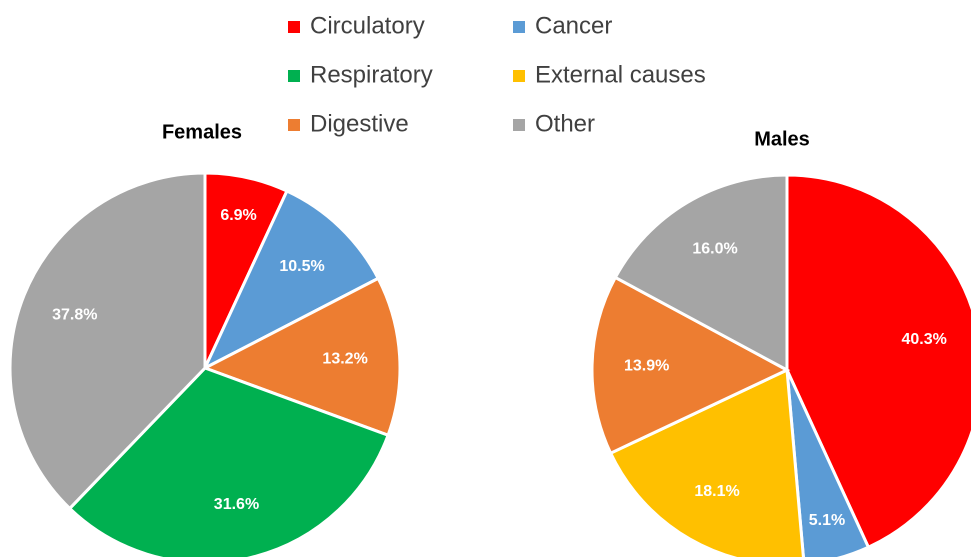 This screenshot has width=971, height=557. Describe the element at coordinates (371, 74) in the screenshot. I see `legend-label: Respiratory` at that location.